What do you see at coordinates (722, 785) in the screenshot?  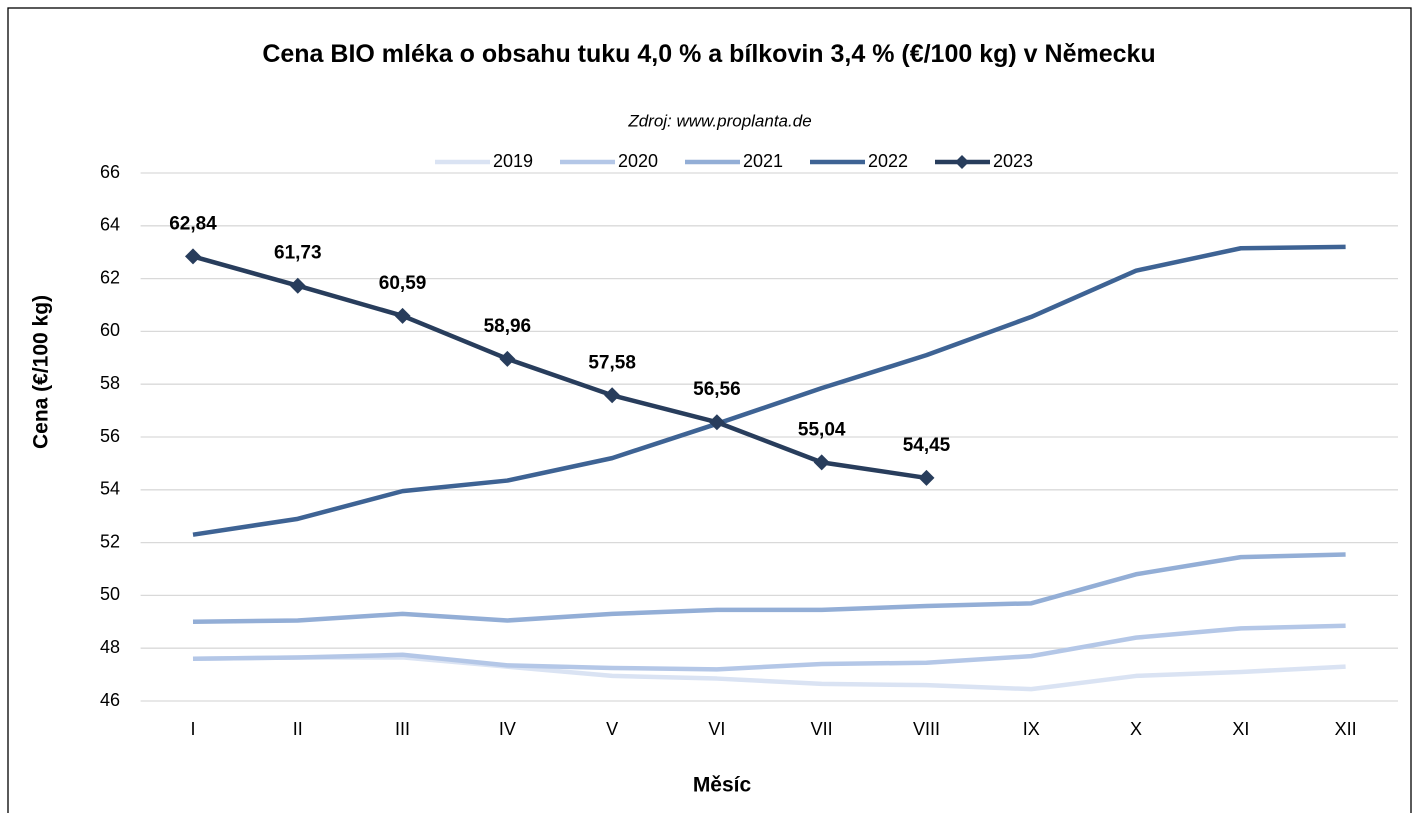 I see `x-axis-label: Měsíc` at bounding box center [722, 785].